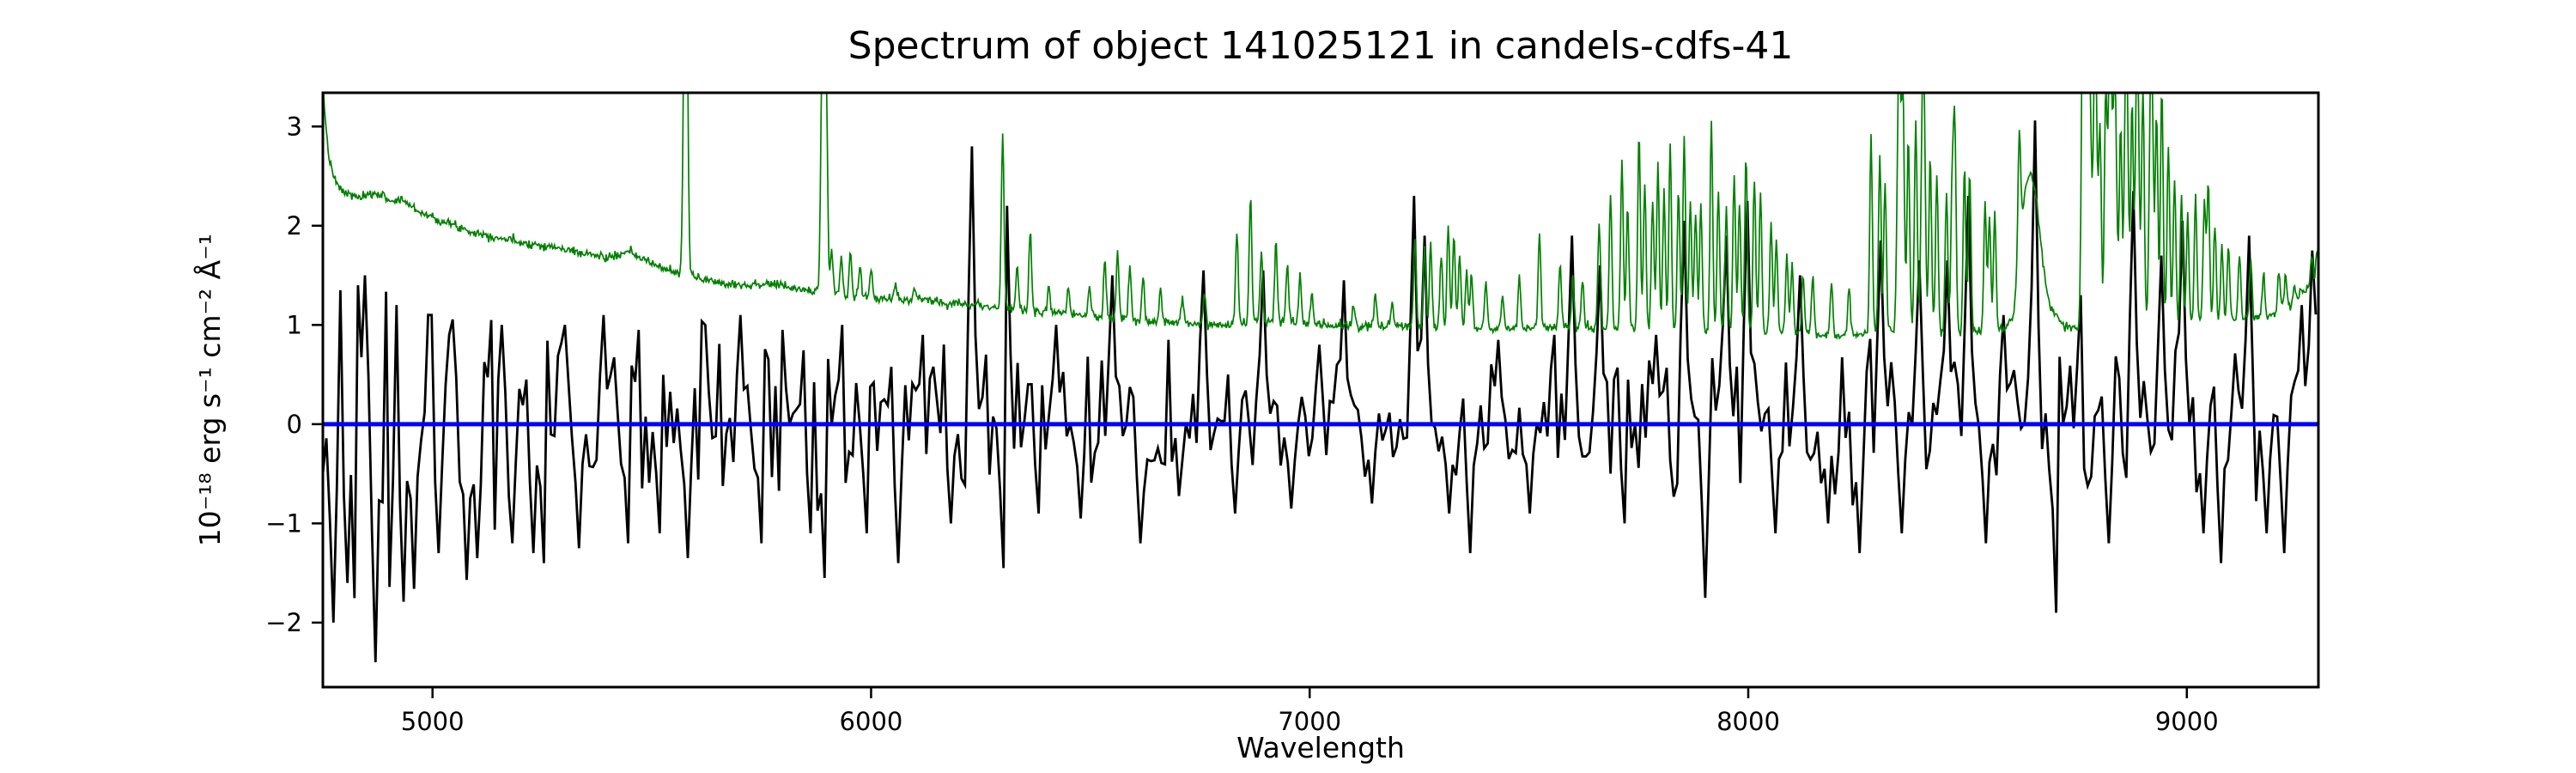 This screenshot has width=2576, height=773. Describe the element at coordinates (1320, 747) in the screenshot. I see `x-axis-label: Wavelength` at that location.